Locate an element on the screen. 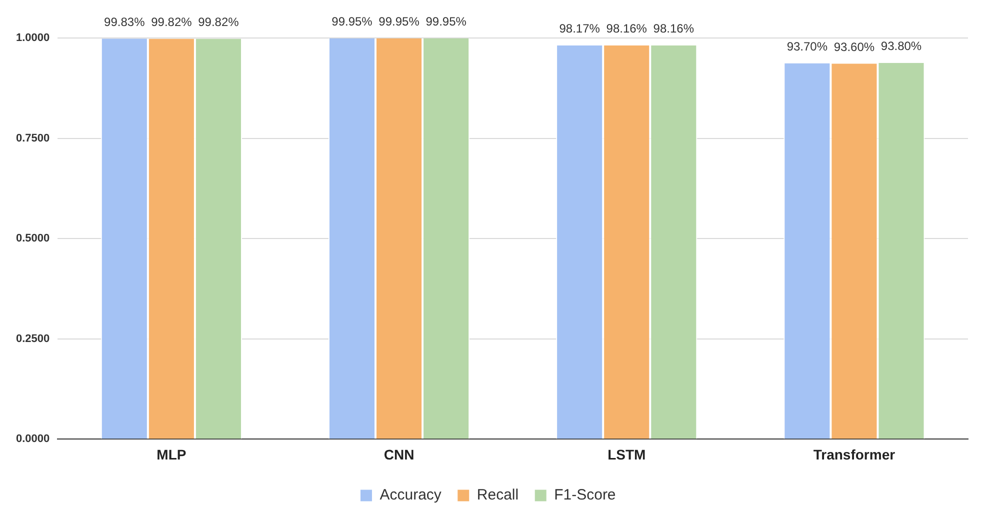  data-label: 98.17% is located at coordinates (579, 29).